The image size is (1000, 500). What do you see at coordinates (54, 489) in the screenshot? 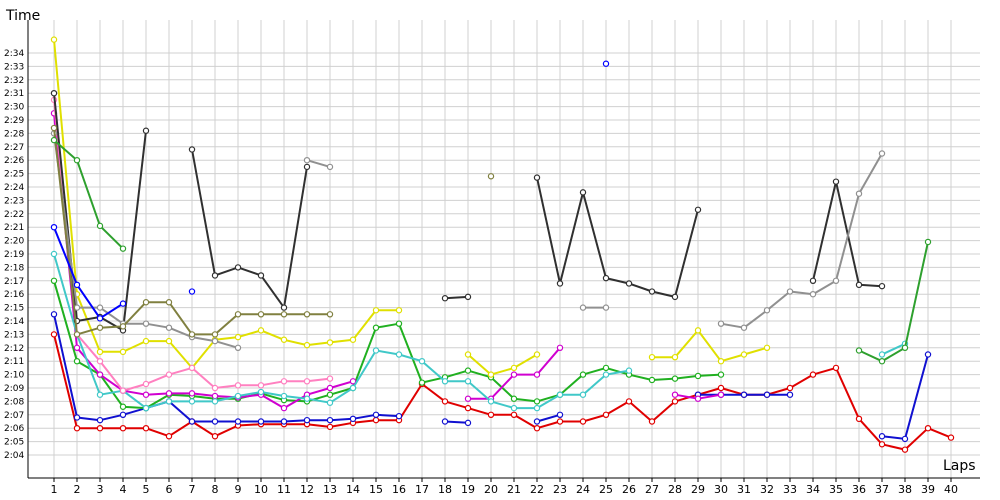
I see `x-tick-label: 1` at bounding box center [54, 489].